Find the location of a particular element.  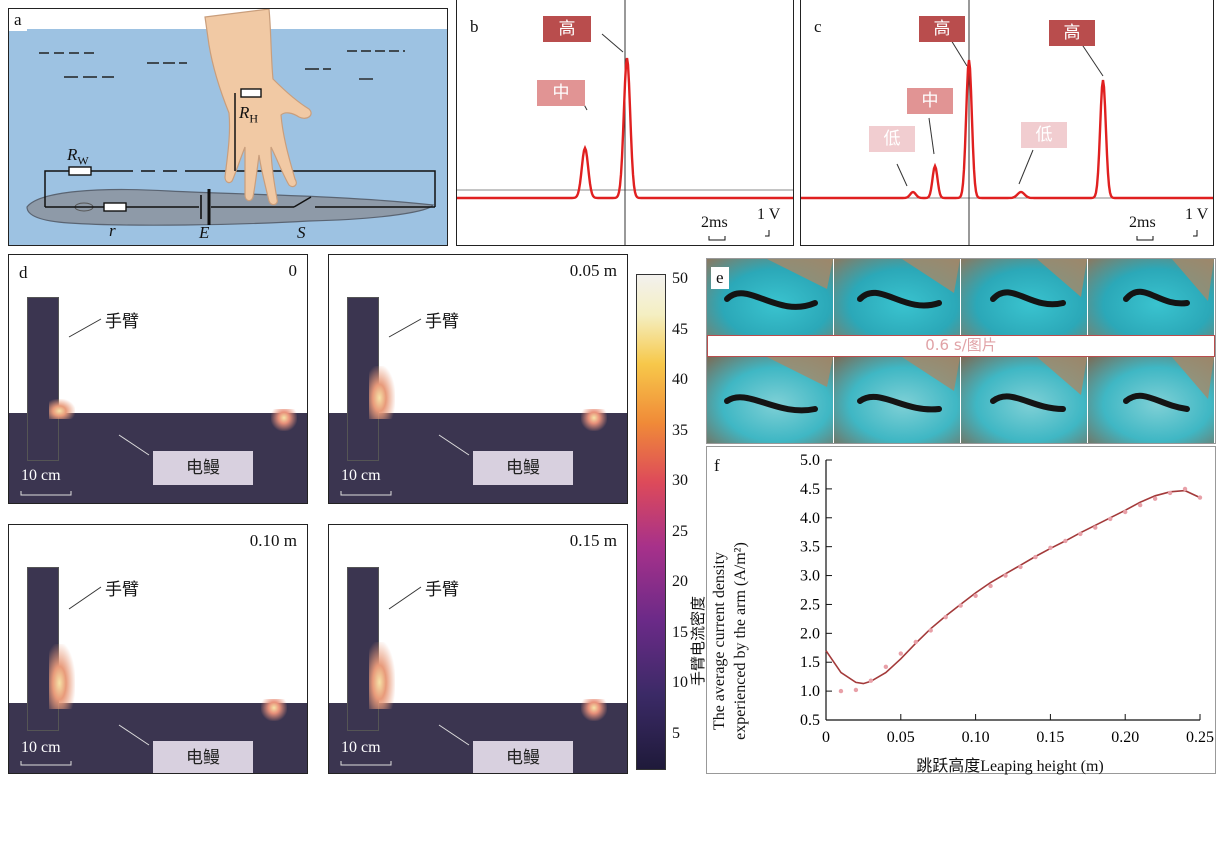

rw-sub: W is located at coordinates (83, 160).